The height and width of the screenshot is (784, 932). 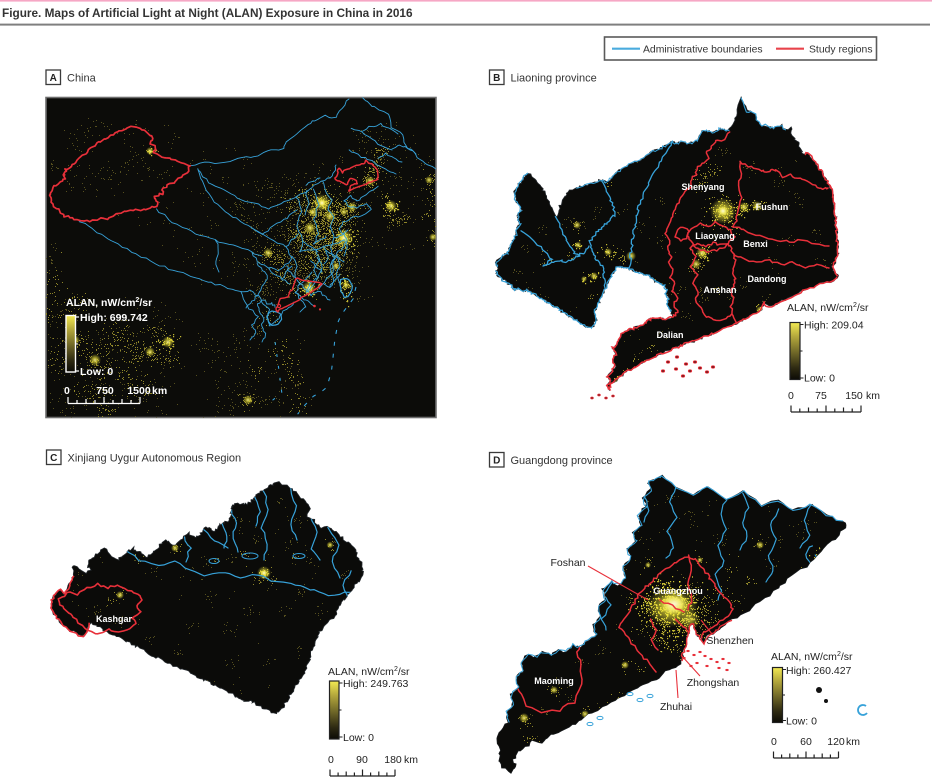 What do you see at coordinates (834, 326) in the screenshot?
I see `svg-text: High: 209.04` at bounding box center [834, 326].